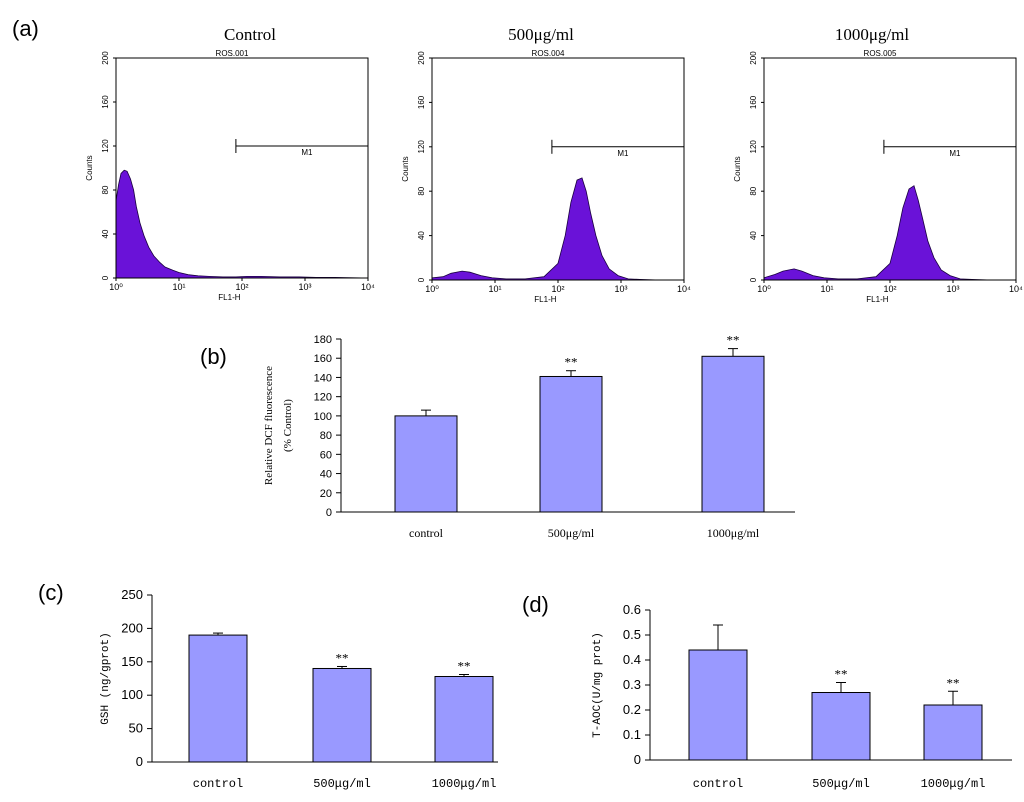 This screenshot has width=1024, height=802. I want to click on chart-subtitle: ROS.001, so click(232, 53).